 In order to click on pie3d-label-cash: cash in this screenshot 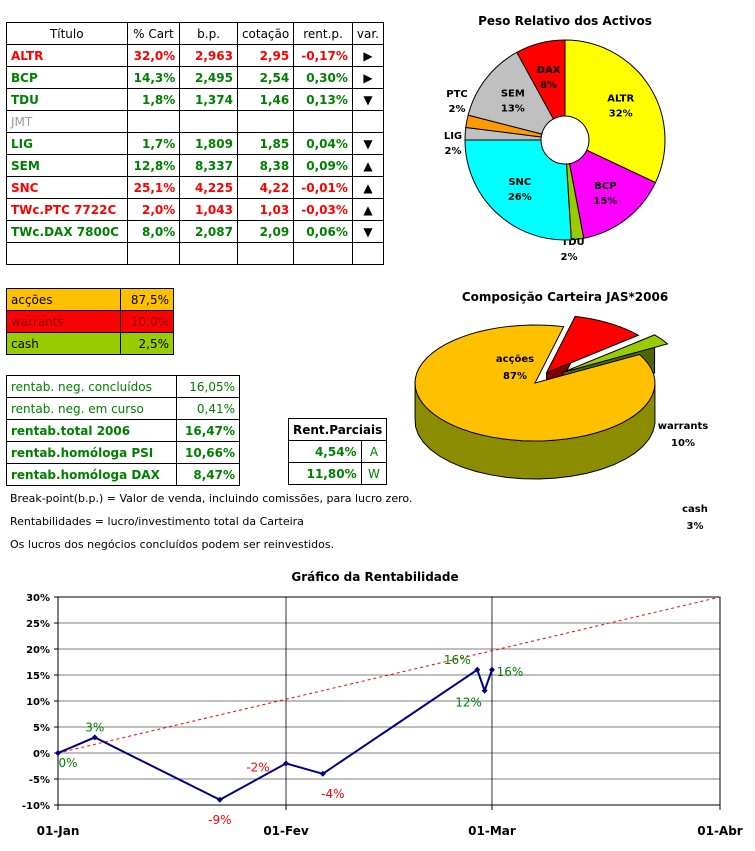, I will do `click(695, 509)`.